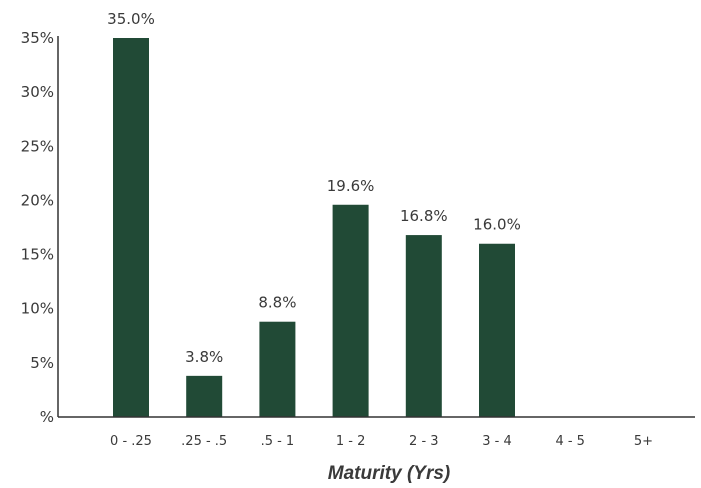 This screenshot has width=701, height=488. Describe the element at coordinates (37, 309) in the screenshot. I see `y-tick-label: 10%` at that location.